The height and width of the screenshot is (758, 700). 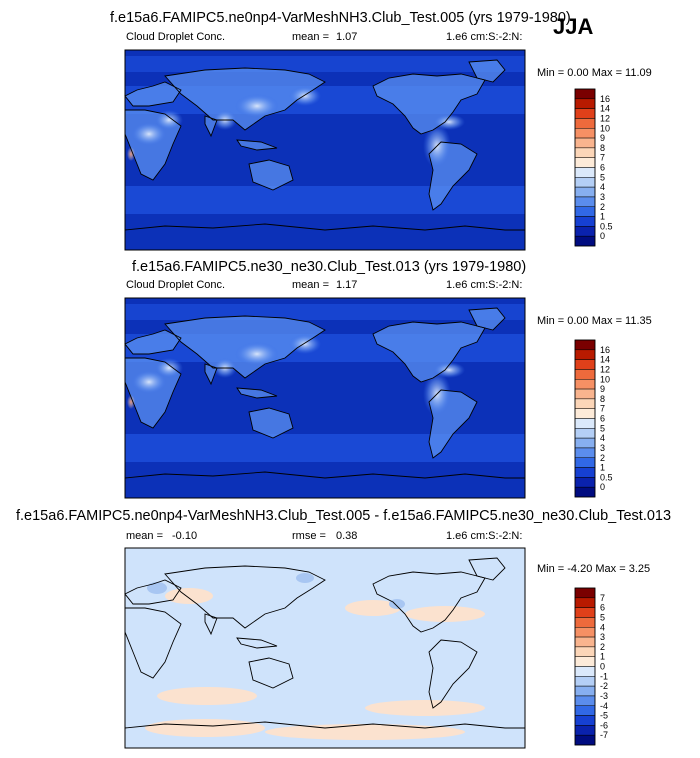 I want to click on colorbar-frame, so click(x=585, y=666).